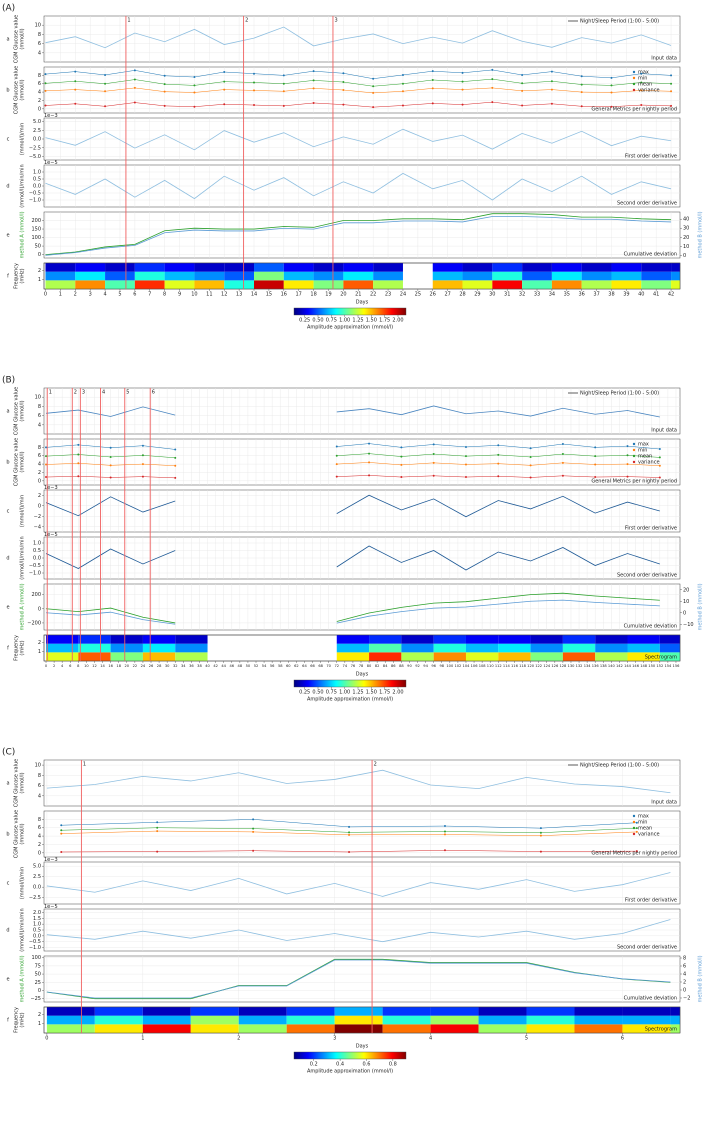 The height and width of the screenshot is (1121, 709). Describe the element at coordinates (35, 574) in the screenshot. I see `y-tick-label: −1.0` at that location.